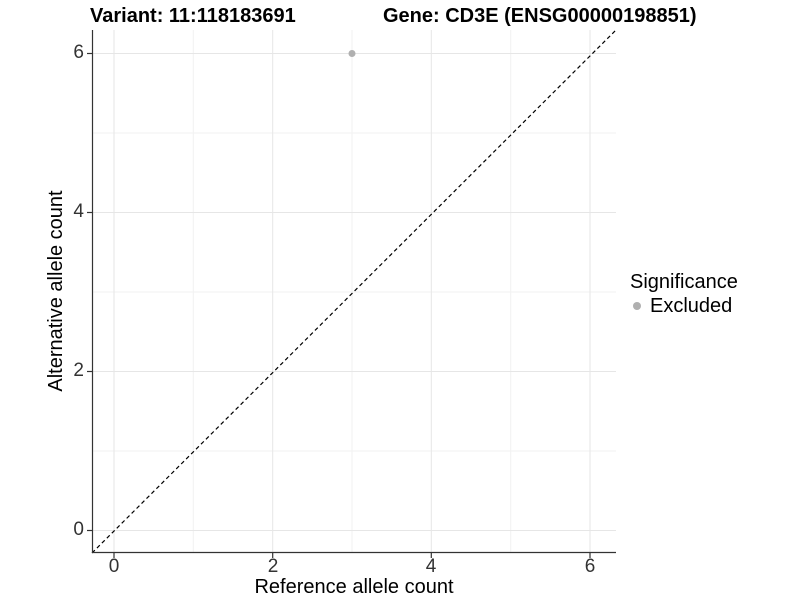 The width and height of the screenshot is (800, 600). I want to click on y-axis-ticks, so click(89, 292).